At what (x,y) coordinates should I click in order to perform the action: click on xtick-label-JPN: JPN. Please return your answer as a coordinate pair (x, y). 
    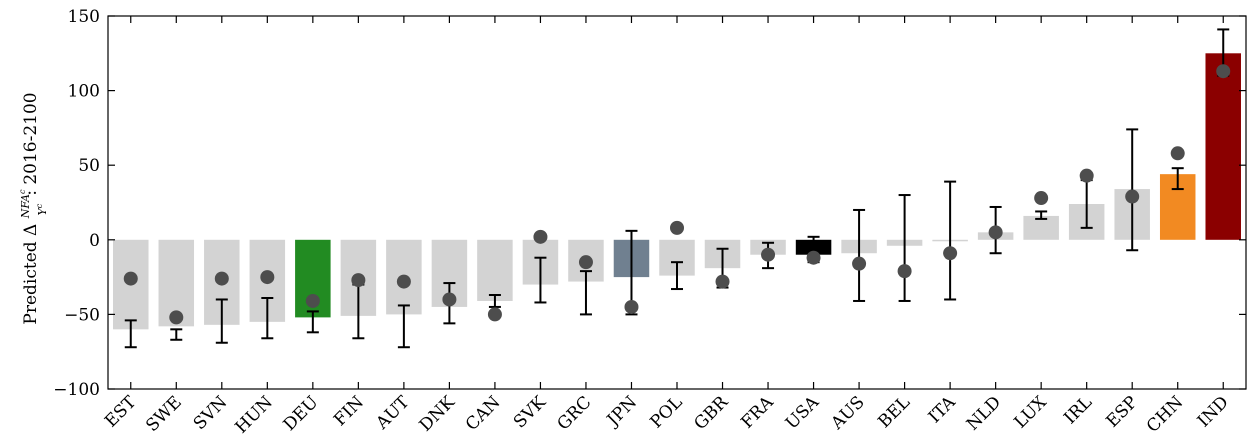
    Looking at the image, I should click on (621, 411).